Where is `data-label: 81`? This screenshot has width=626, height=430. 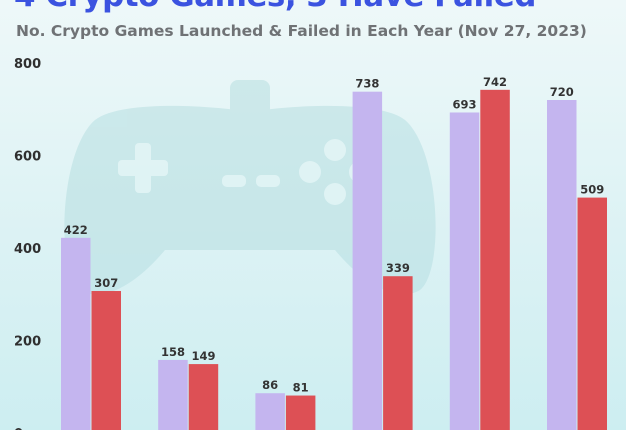 data-label: 81 is located at coordinates (301, 388).